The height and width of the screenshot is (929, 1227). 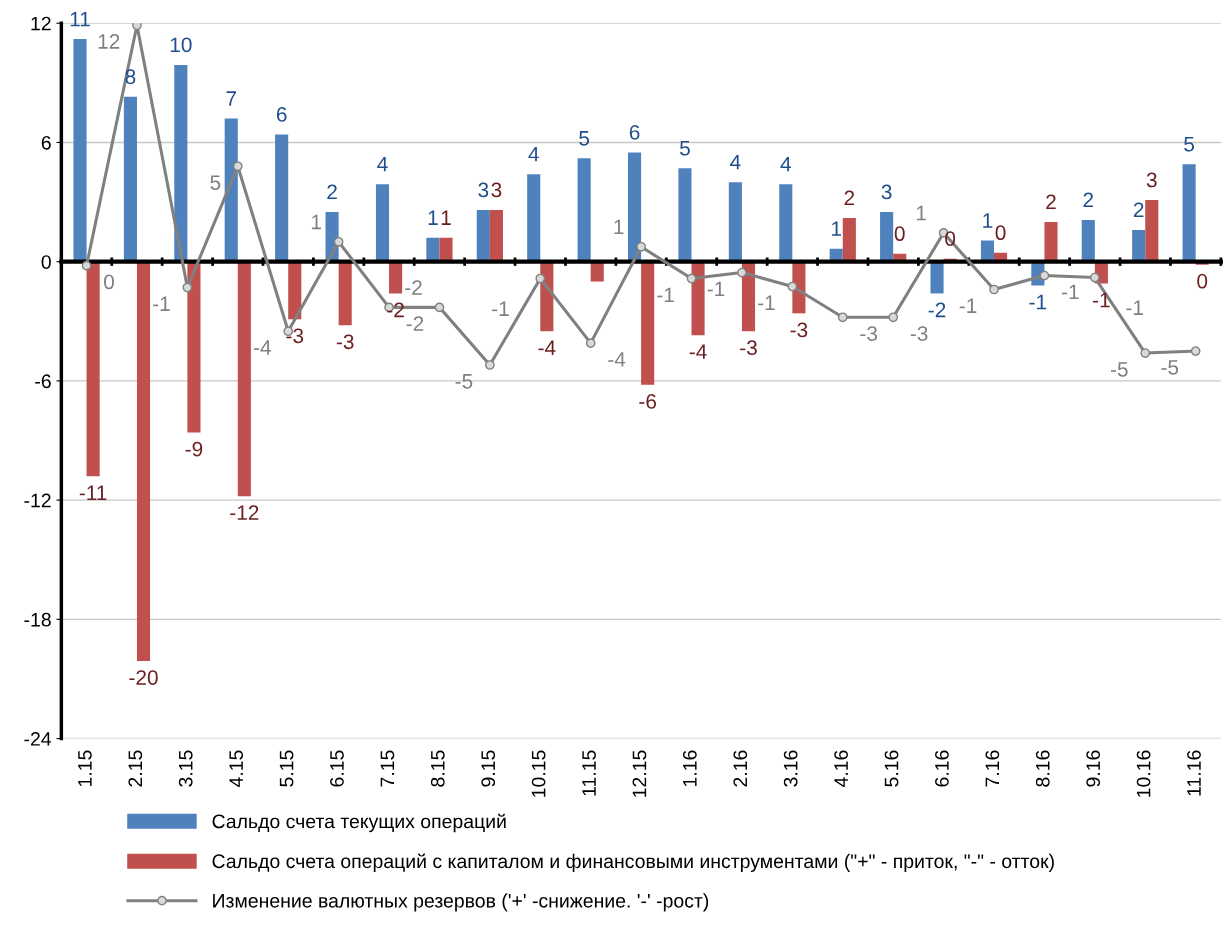 What do you see at coordinates (85, 768) in the screenshot?
I see `x-tick-label: 1.15` at bounding box center [85, 768].